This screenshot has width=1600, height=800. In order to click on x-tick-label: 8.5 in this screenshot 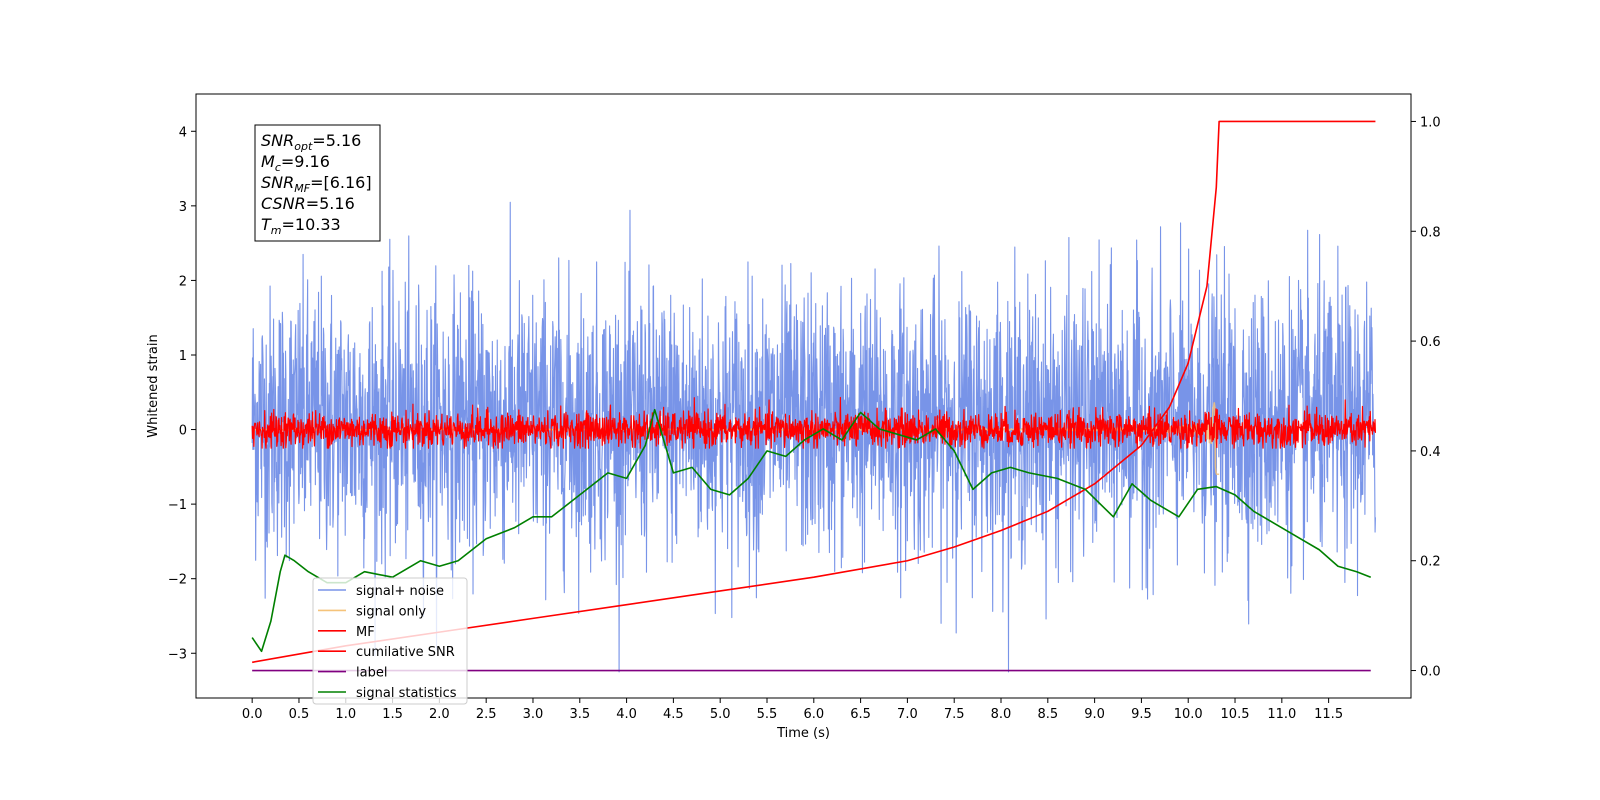, I will do `click(1047, 714)`.